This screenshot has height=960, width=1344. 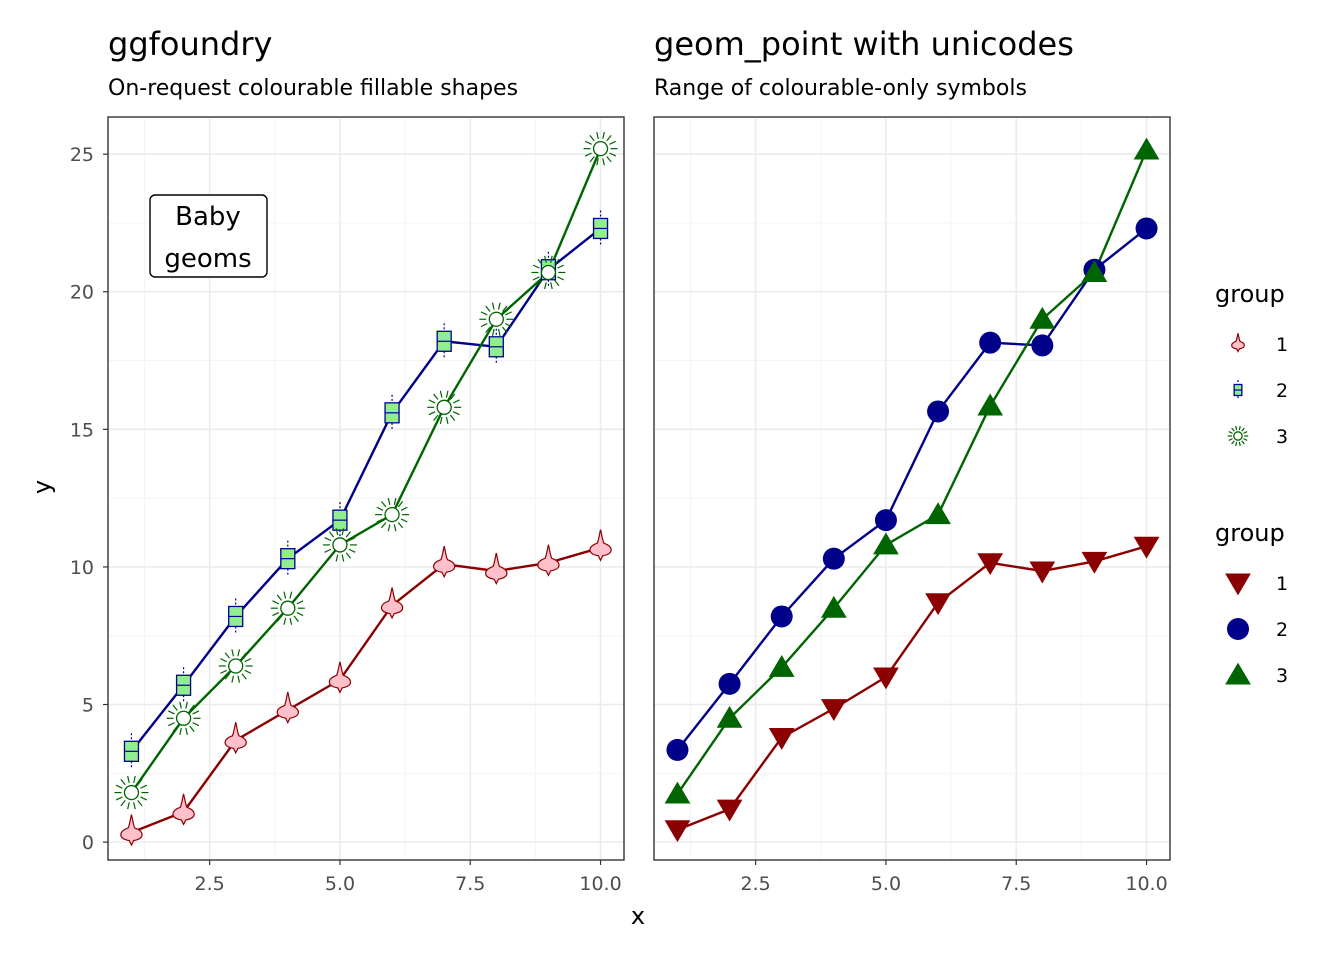 I want to click on legend-2-label-2: 2, so click(x=1282, y=630).